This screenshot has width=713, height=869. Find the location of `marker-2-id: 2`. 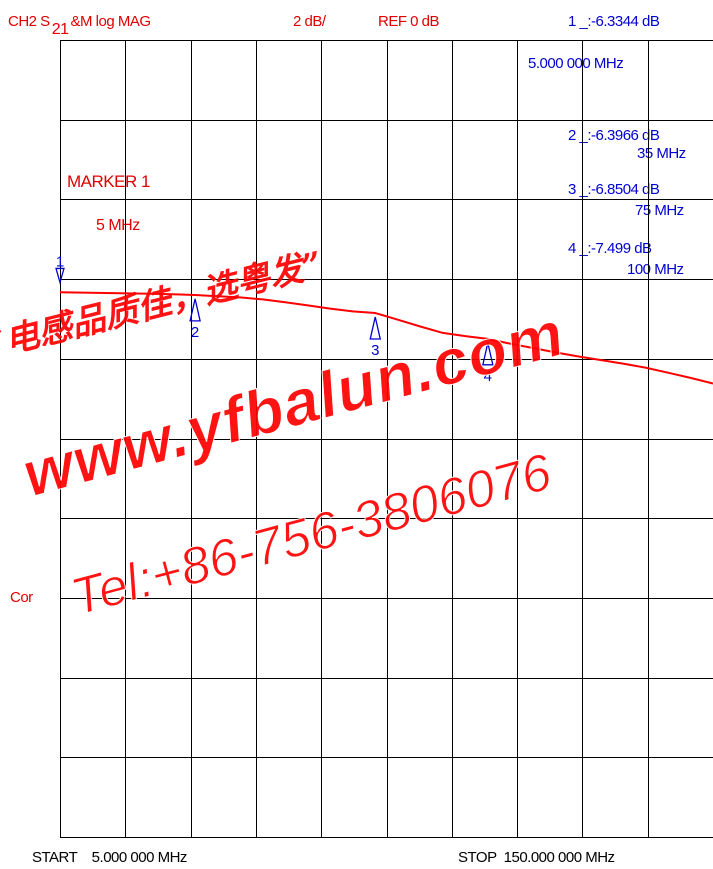

marker-2-id: 2 is located at coordinates (195, 332).